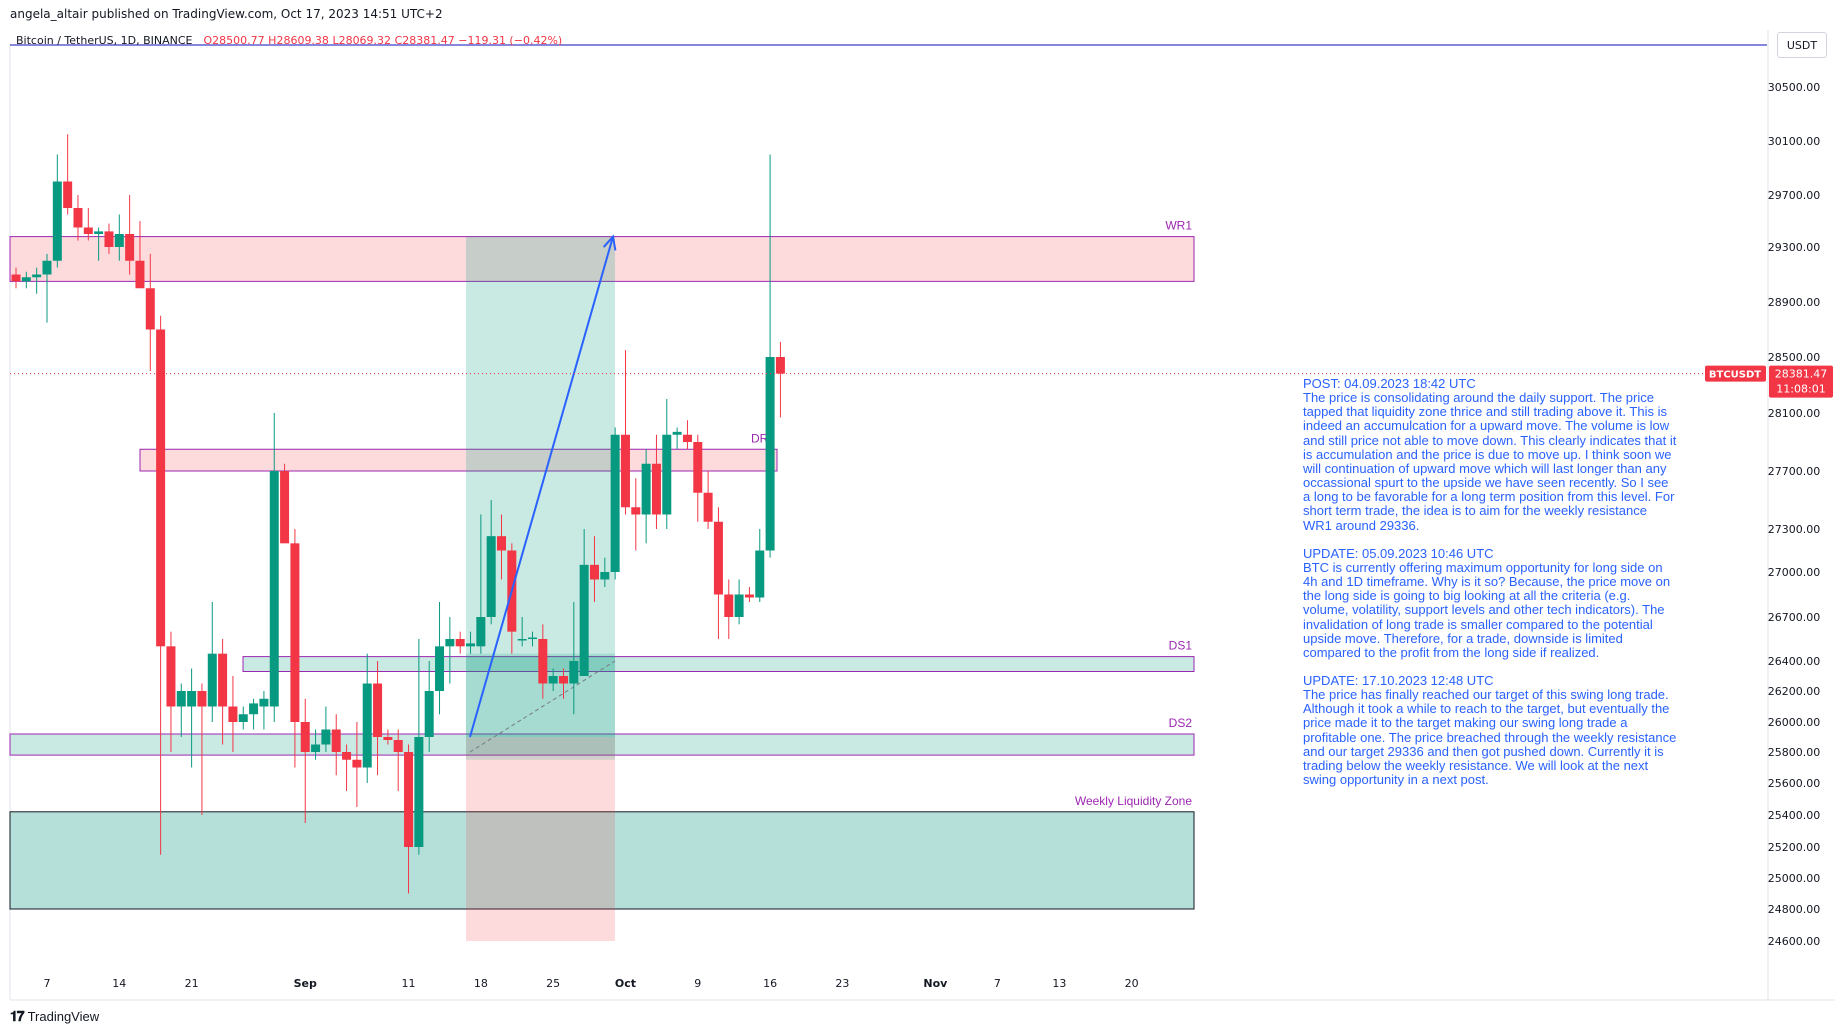 The image size is (1835, 1031). I want to click on position-stop-area, so click(540, 839).